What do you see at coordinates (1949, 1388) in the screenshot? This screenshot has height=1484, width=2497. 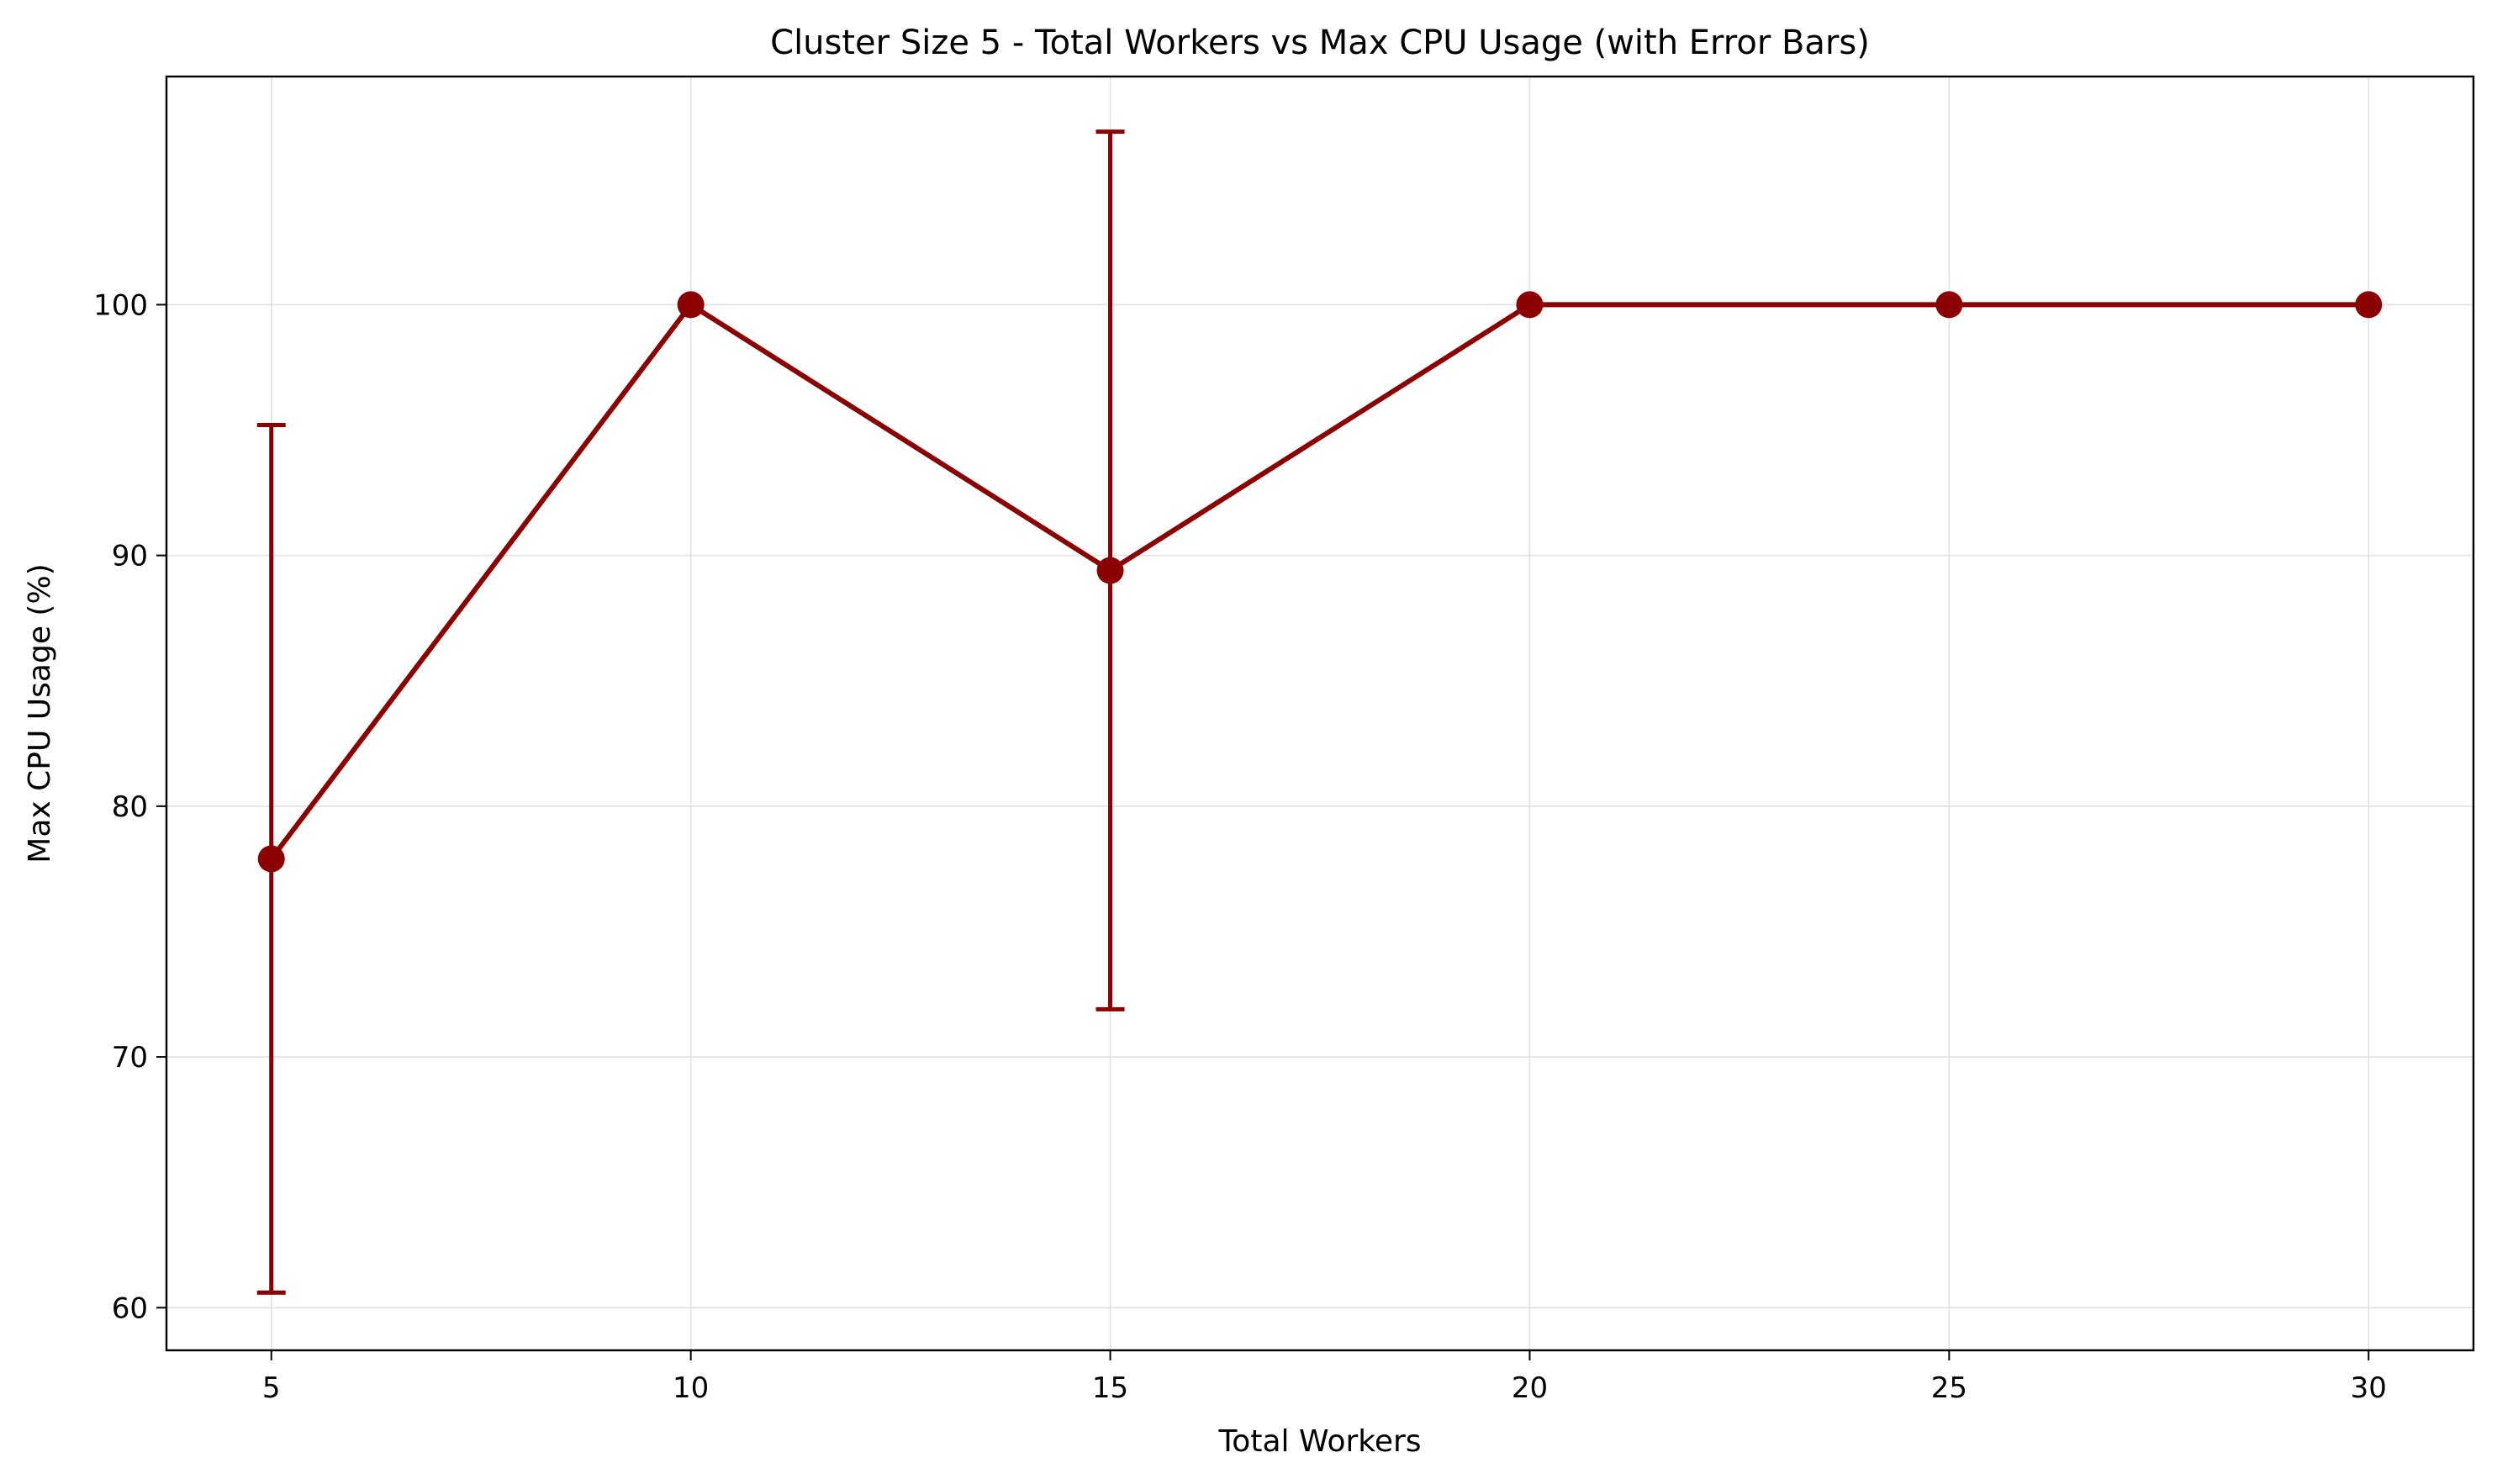 I see `x-tick-label: 25` at bounding box center [1949, 1388].